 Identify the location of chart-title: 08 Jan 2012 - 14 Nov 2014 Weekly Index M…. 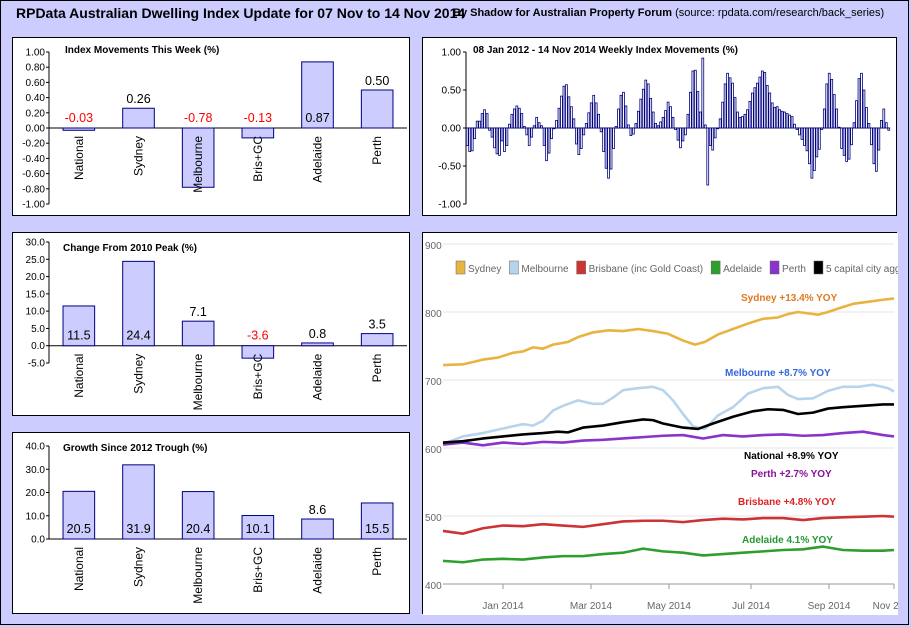
(605, 50).